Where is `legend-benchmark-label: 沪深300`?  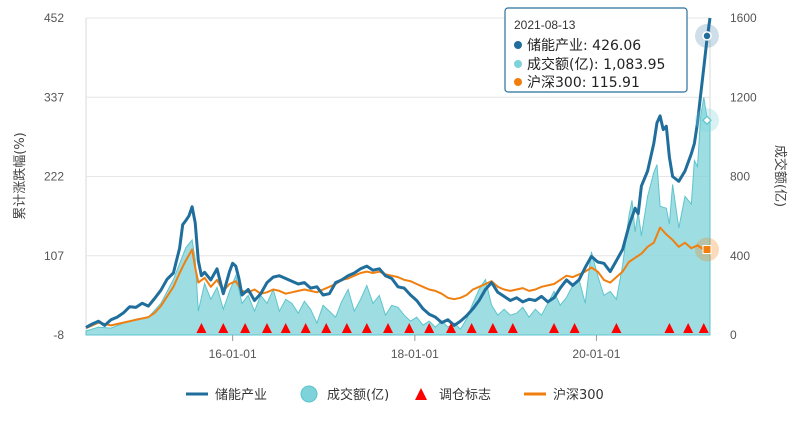 legend-benchmark-label: 沪深300 is located at coordinates (578, 395).